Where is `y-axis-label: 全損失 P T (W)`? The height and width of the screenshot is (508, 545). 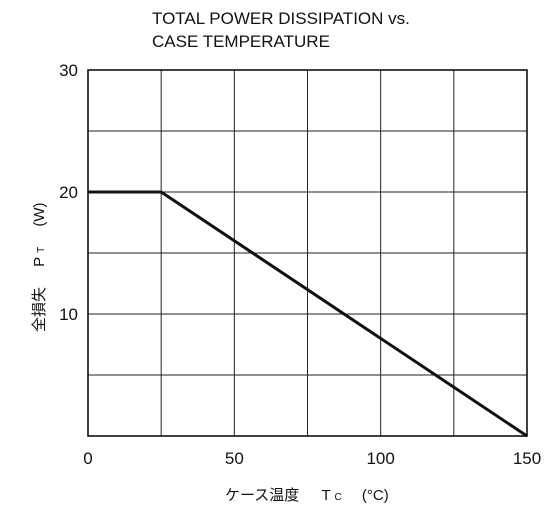
y-axis-label: 全損失 P T (W) is located at coordinates (39, 267).